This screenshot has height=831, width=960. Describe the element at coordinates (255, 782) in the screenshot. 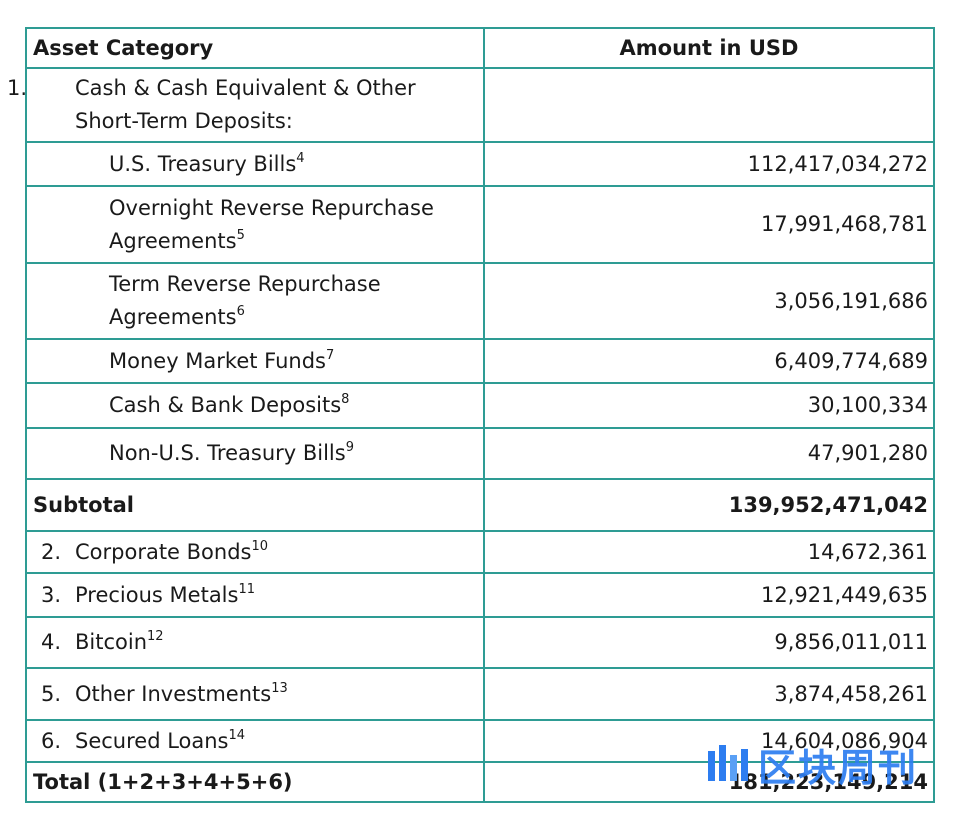

I see `total-label: Total (1+2+3+4+5+6)` at that location.